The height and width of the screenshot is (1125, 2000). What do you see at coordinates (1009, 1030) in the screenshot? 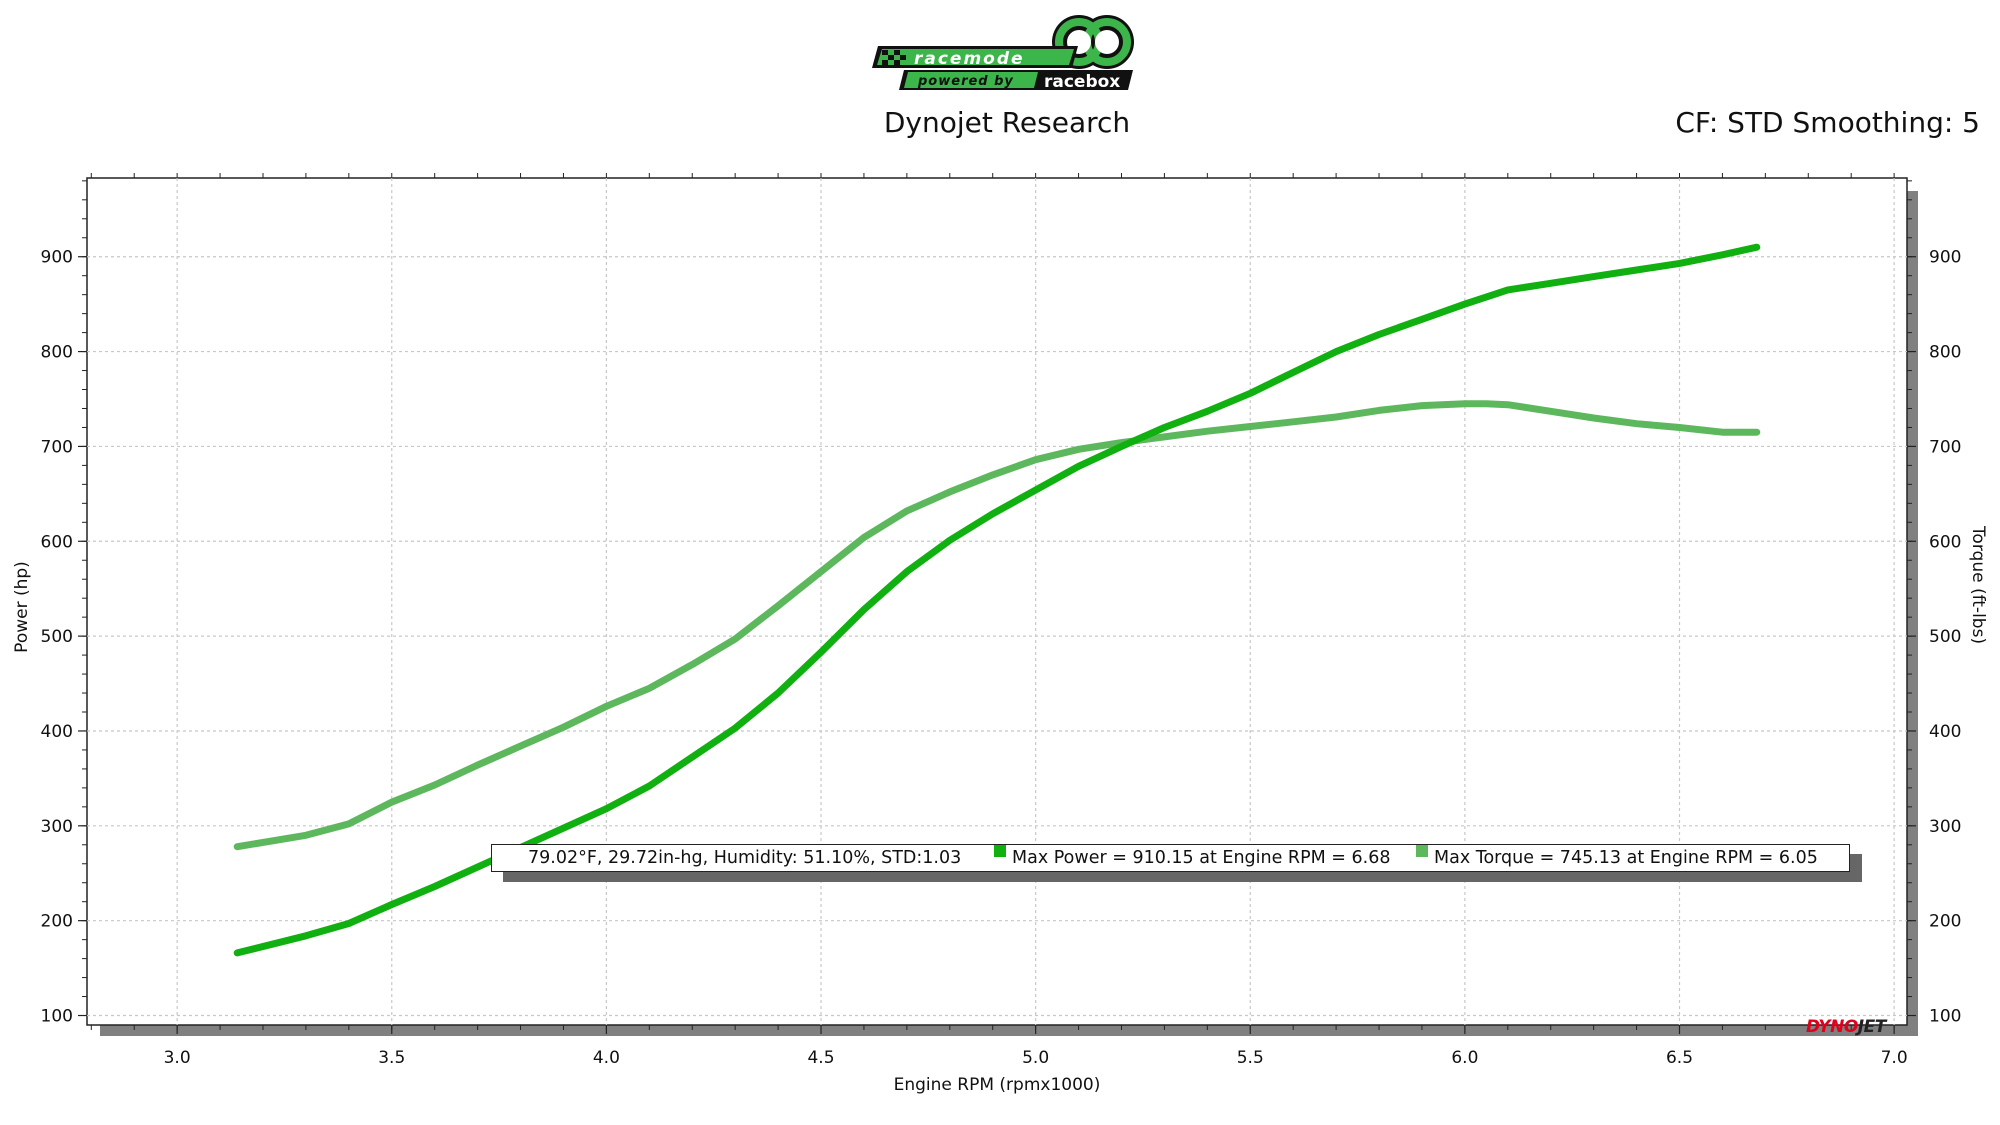
I see `plot-shadow-bottom` at bounding box center [1009, 1030].